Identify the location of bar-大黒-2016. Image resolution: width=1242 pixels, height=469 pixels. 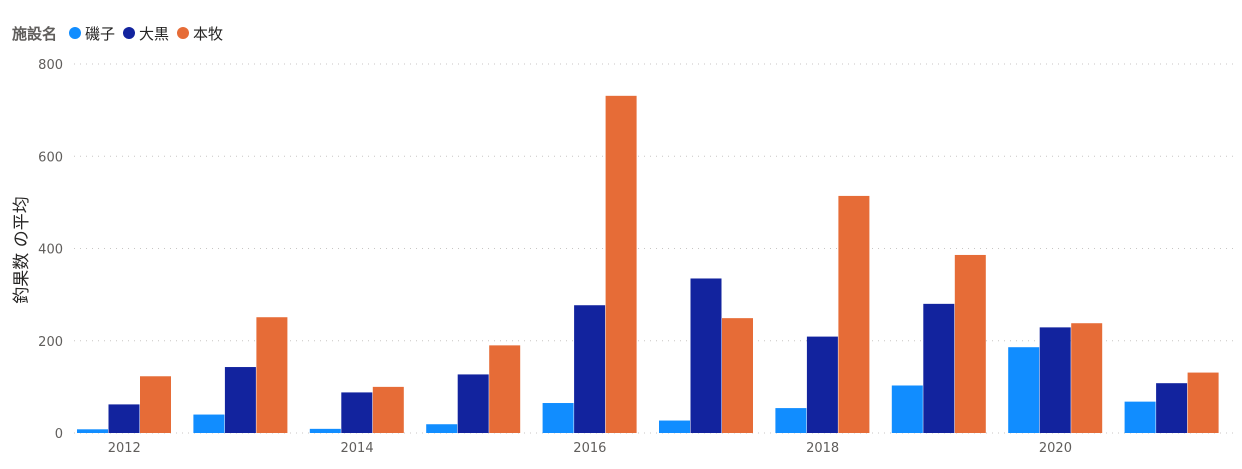
(590, 369).